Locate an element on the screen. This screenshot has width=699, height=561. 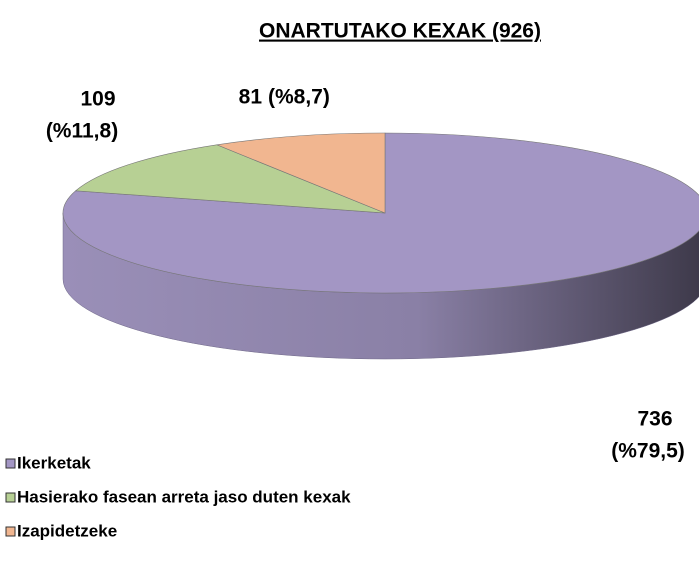
data-label: 109 is located at coordinates (97, 99).